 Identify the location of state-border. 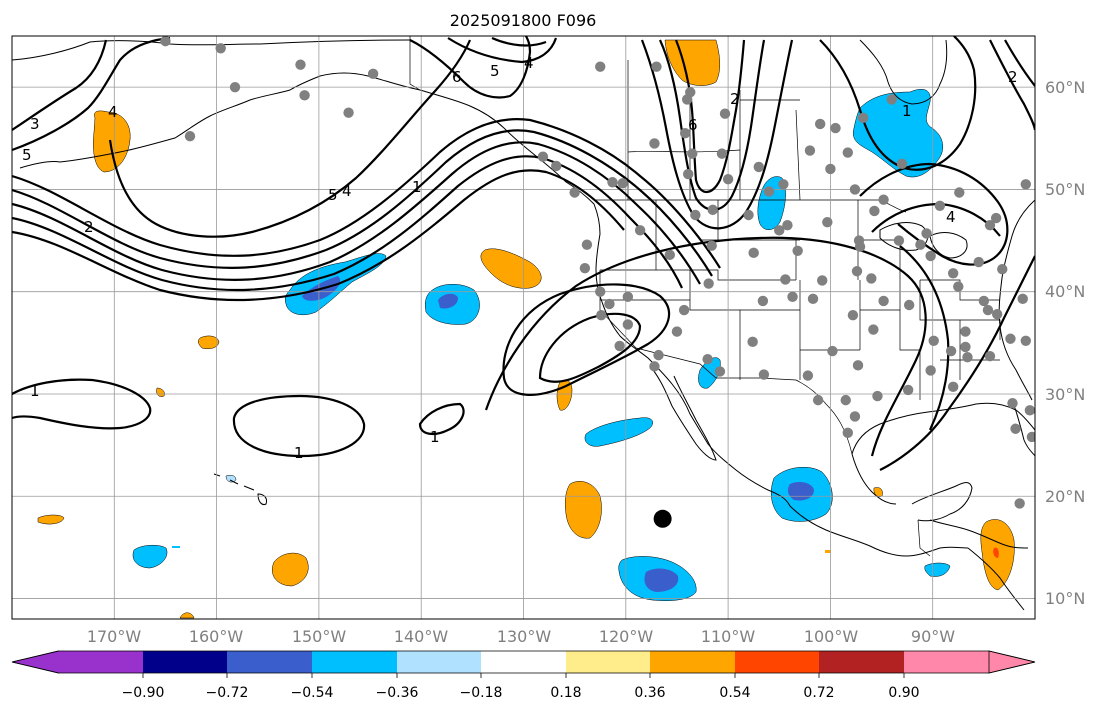
(698, 275).